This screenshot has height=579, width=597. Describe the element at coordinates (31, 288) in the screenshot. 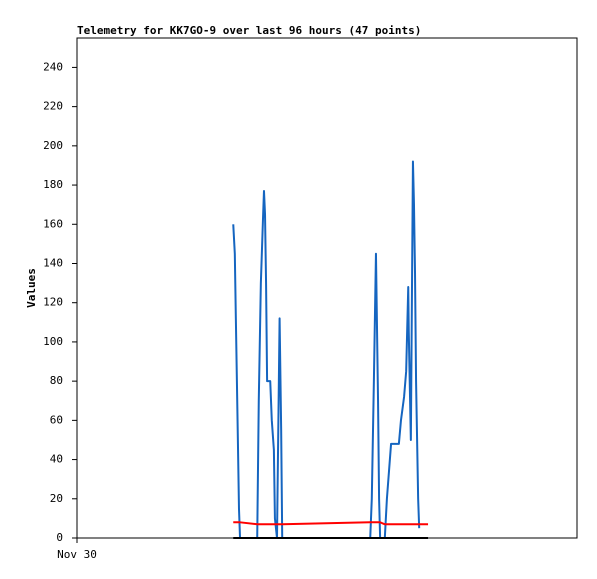

I see `y-axis-label: Values` at that location.